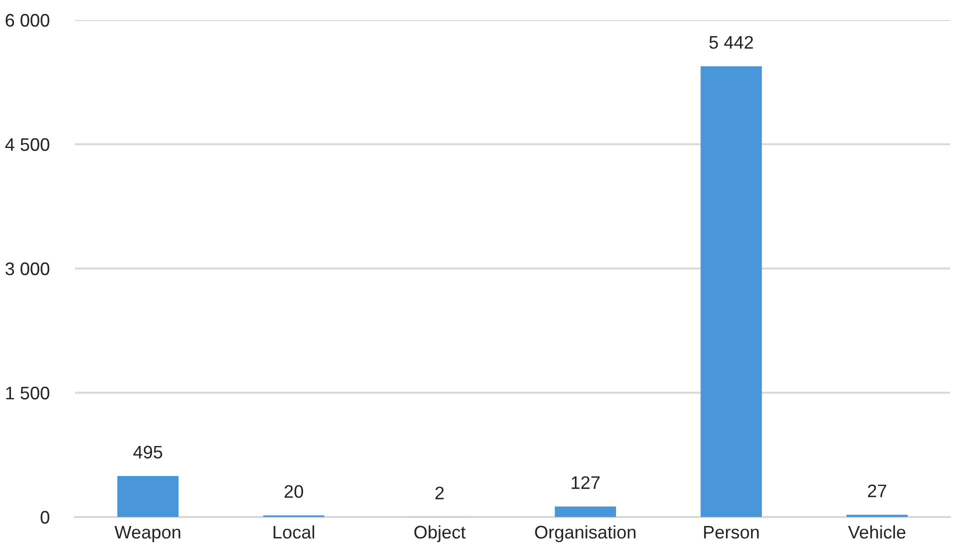 The image size is (957, 549). I want to click on x-tick-label: Organisation, so click(585, 533).